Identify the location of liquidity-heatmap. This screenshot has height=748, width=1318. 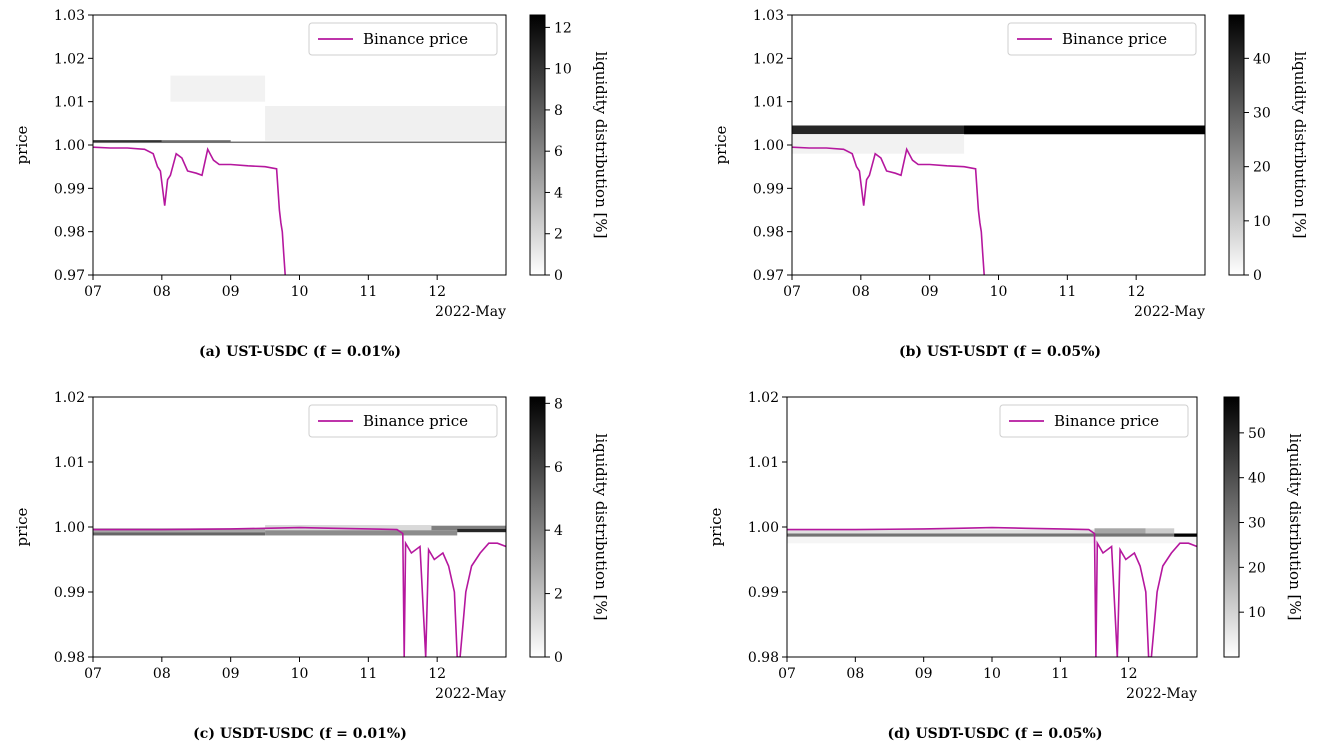
(299, 109).